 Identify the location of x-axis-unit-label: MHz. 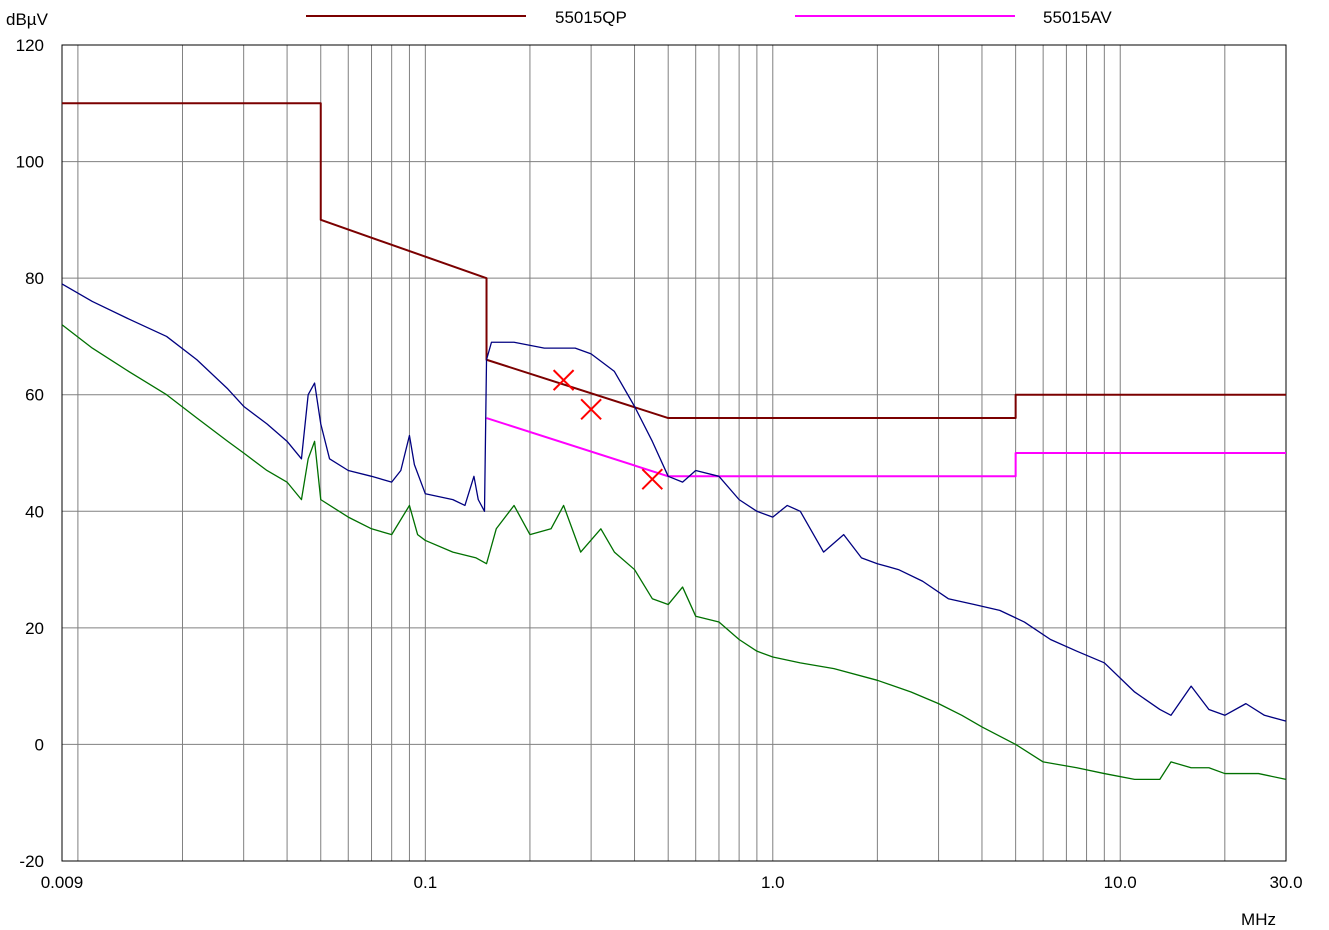
(1258, 919).